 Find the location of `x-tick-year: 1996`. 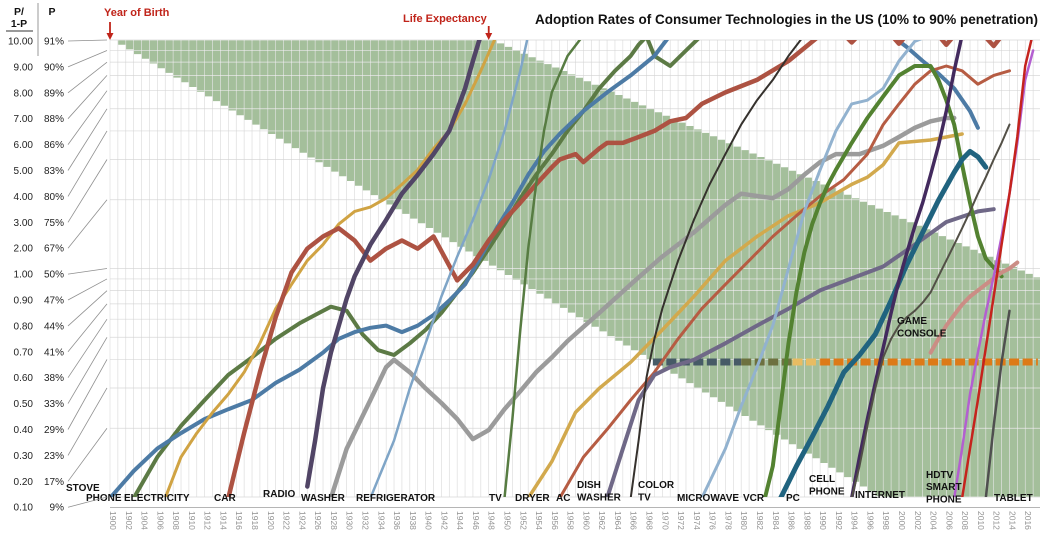

x-tick-year: 1996 is located at coordinates (870, 520).